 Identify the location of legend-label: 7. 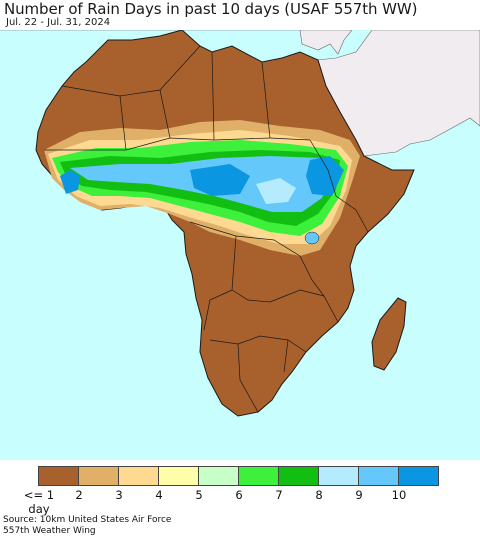
(279, 495).